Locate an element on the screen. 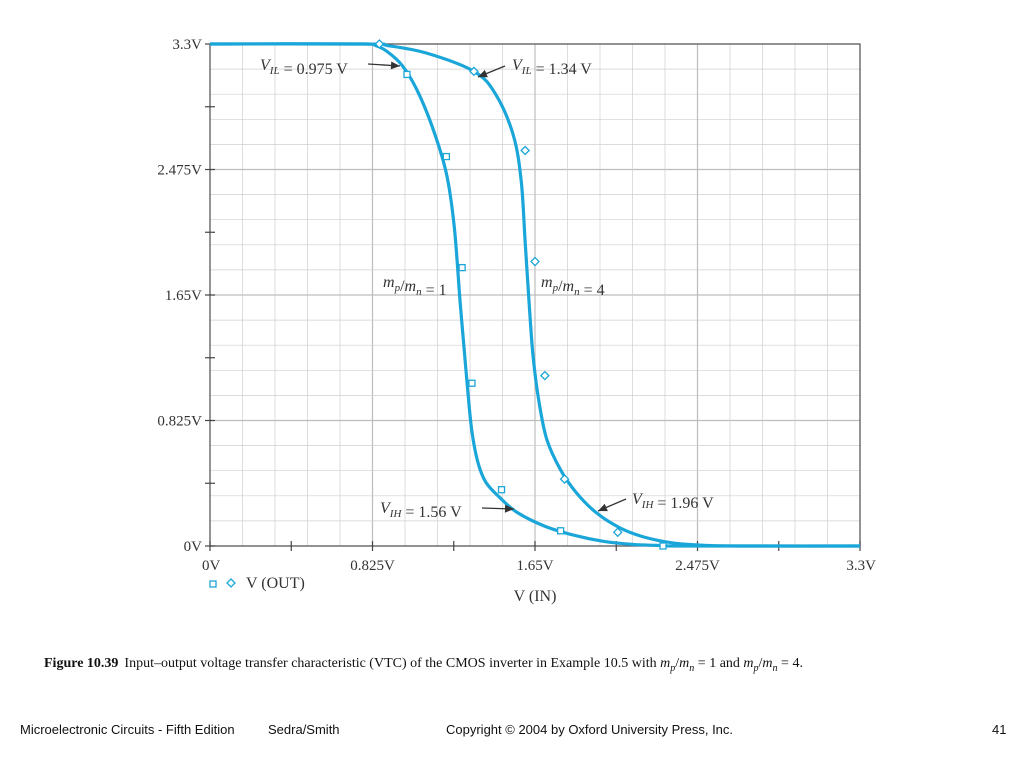 The image size is (1024, 768). x-axis-label: V (IN) is located at coordinates (535, 596).